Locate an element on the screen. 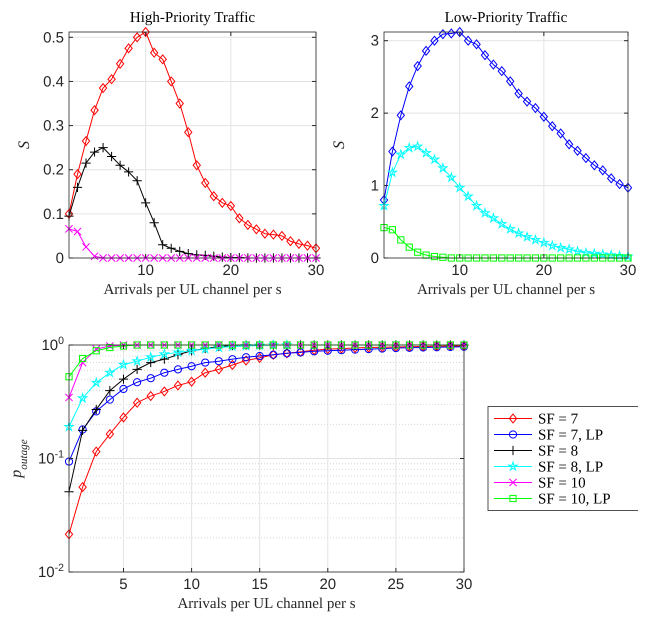  legend-label: SF = 7 is located at coordinates (558, 420).